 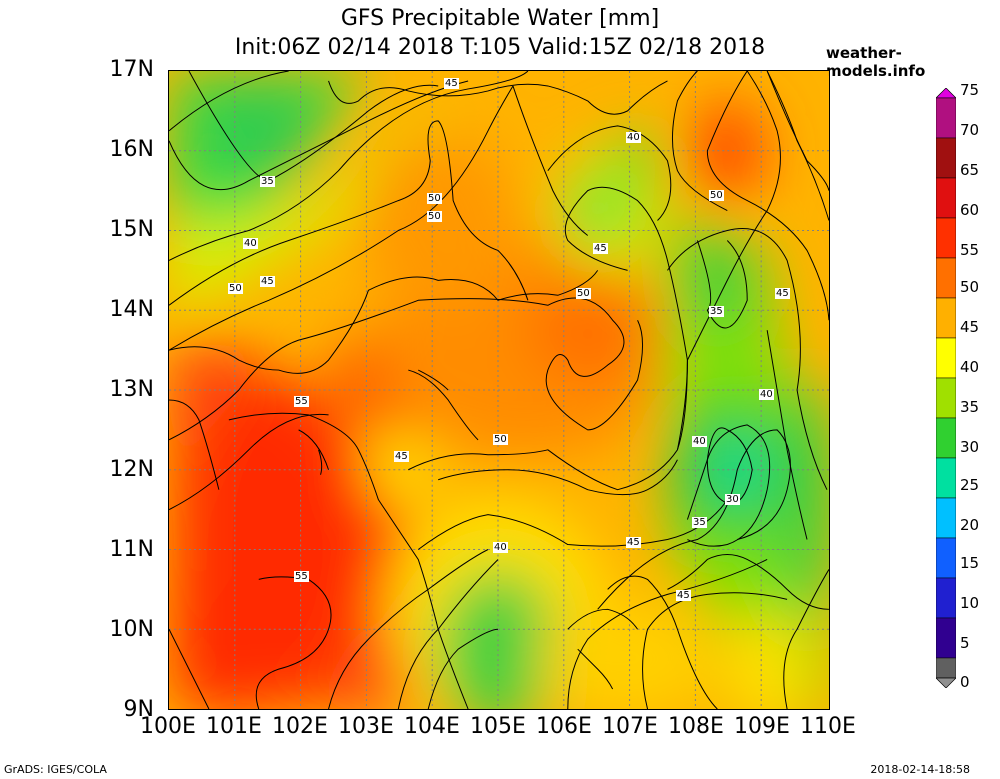 I want to click on lat-label-15n: 15N, so click(x=131, y=229).